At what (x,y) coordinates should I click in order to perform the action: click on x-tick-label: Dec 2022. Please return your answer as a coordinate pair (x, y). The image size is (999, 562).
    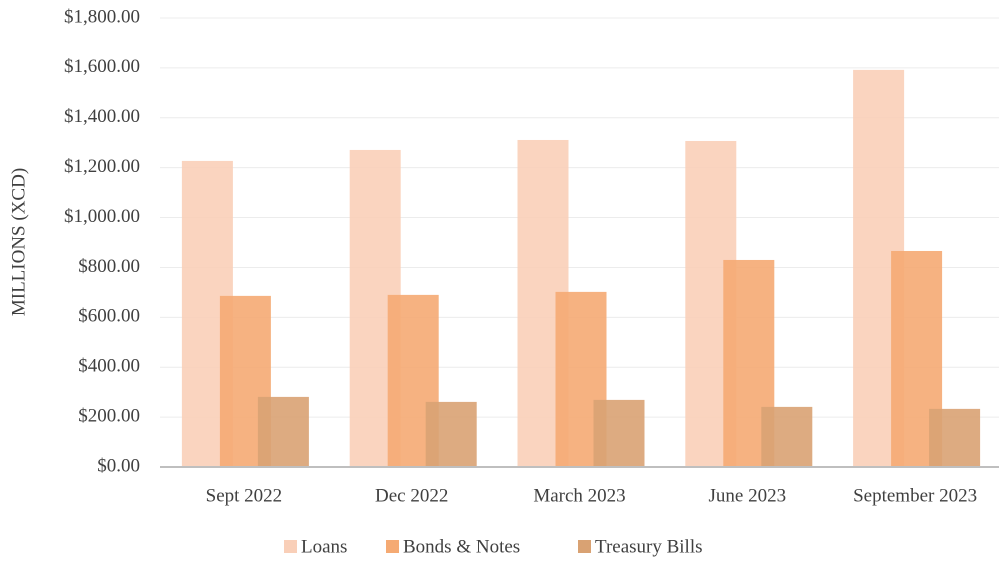
    Looking at the image, I should click on (411, 495).